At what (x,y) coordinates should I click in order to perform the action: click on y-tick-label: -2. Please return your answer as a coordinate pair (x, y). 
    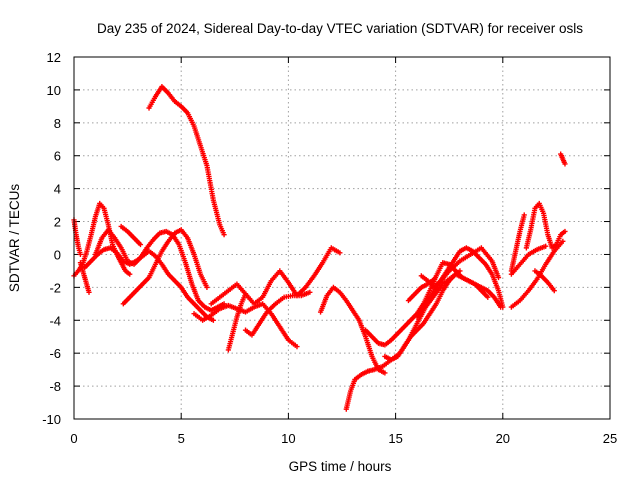
    Looking at the image, I should click on (55, 287).